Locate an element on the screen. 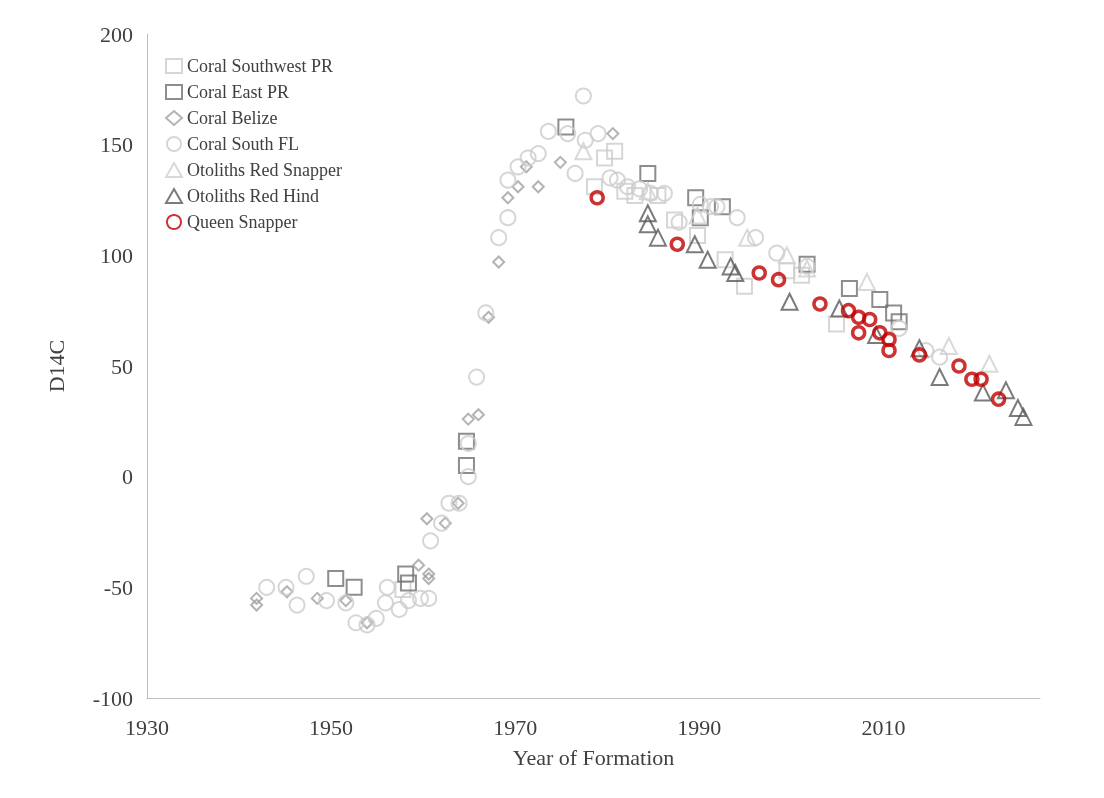 The width and height of the screenshot is (1104, 798). x-tick-label: 2010 is located at coordinates (883, 727).